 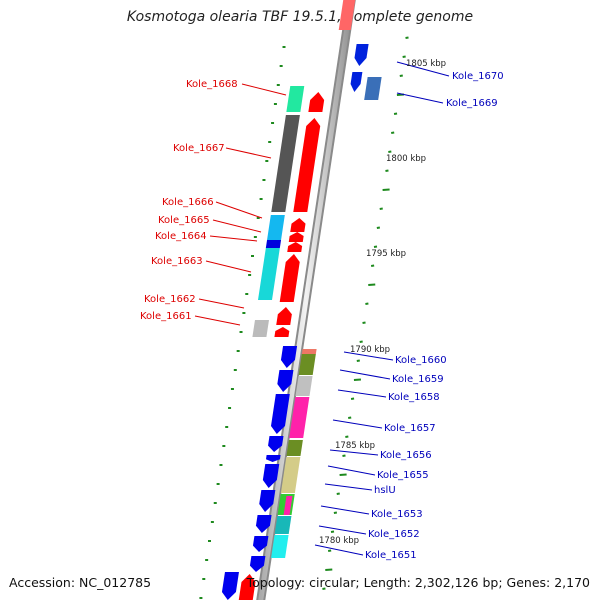 What do you see at coordinates (478, 76) in the screenshot?
I see `gene-label-kole-1670: Kole_1670` at bounding box center [478, 76].